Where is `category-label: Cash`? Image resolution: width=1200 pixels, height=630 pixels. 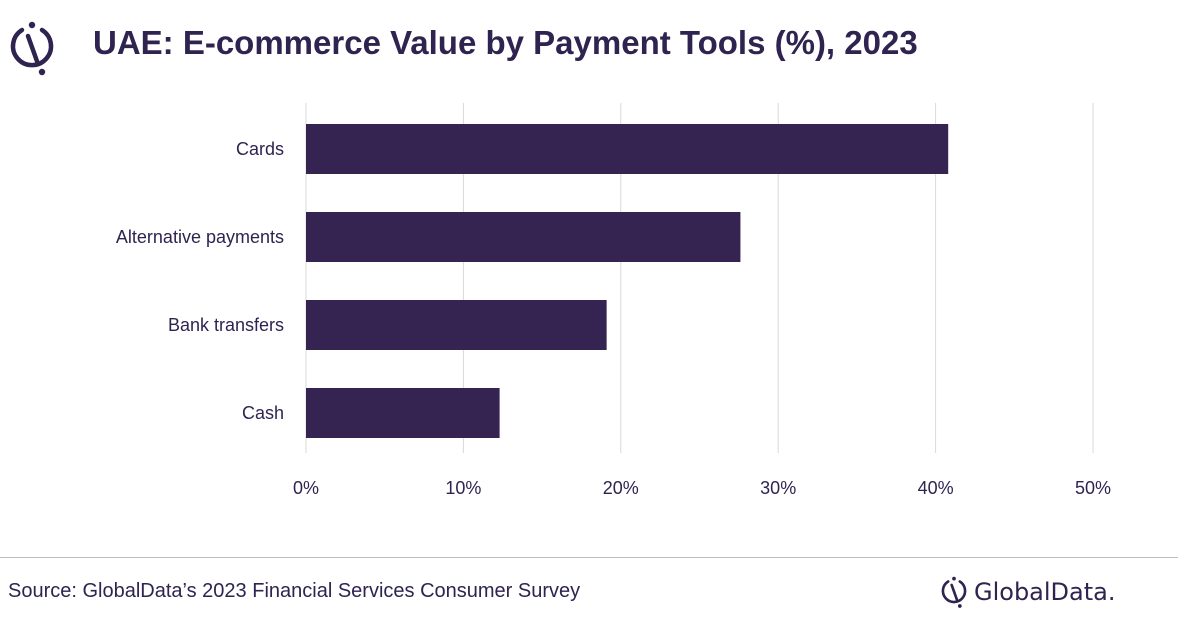
category-label: Cash is located at coordinates (263, 413).